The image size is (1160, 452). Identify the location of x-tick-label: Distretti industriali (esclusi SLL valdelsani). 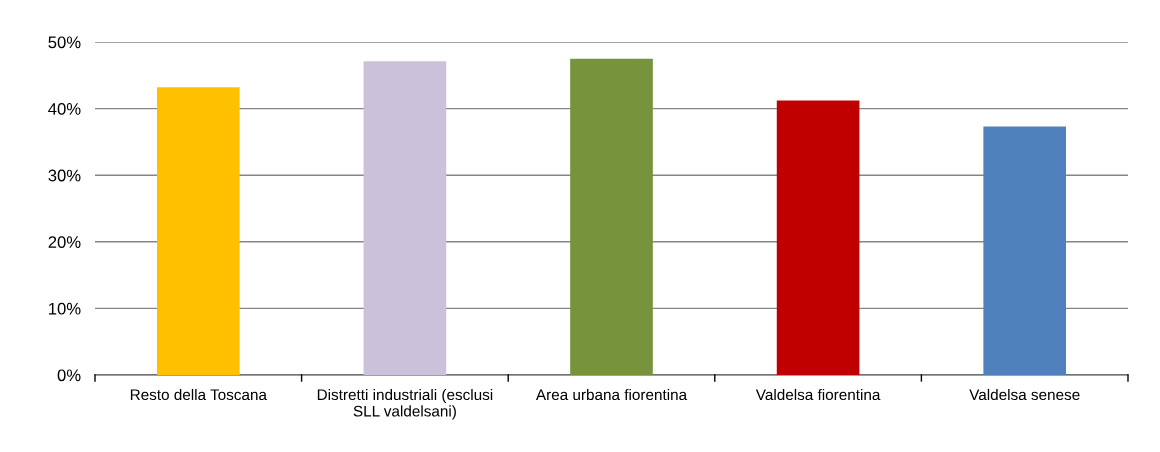
(405, 404).